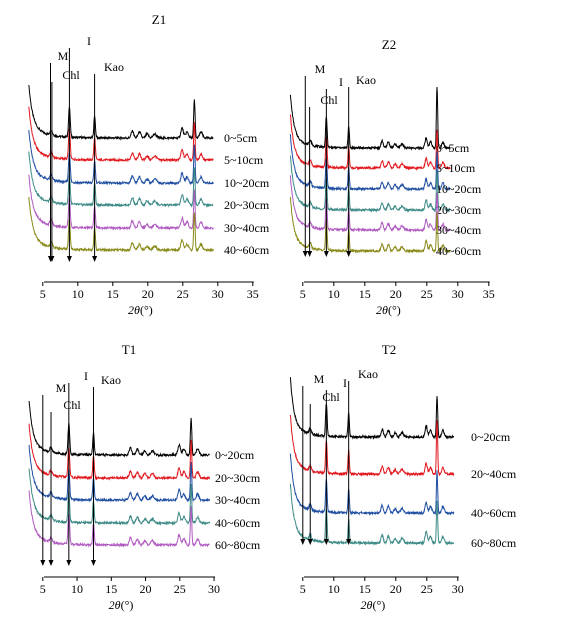 The height and width of the screenshot is (618, 574). Describe the element at coordinates (389, 44) in the screenshot. I see `panel-title: Z2` at that location.